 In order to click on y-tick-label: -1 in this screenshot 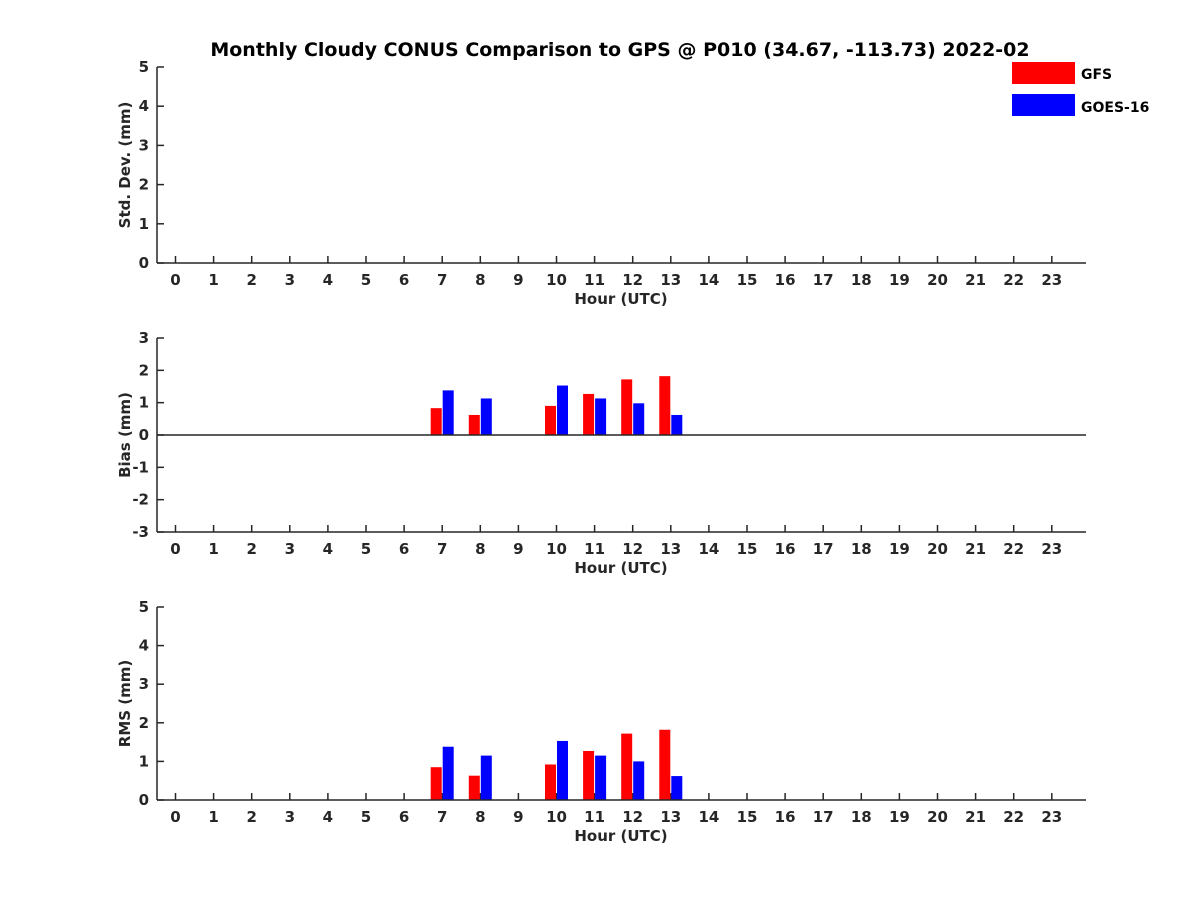, I will do `click(140, 467)`.